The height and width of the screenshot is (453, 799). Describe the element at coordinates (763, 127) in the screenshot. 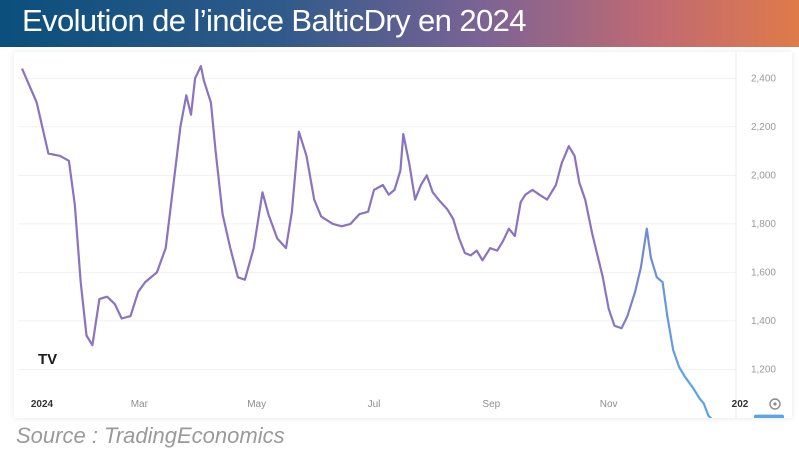

I see `y-tick-label: 2,200` at that location.